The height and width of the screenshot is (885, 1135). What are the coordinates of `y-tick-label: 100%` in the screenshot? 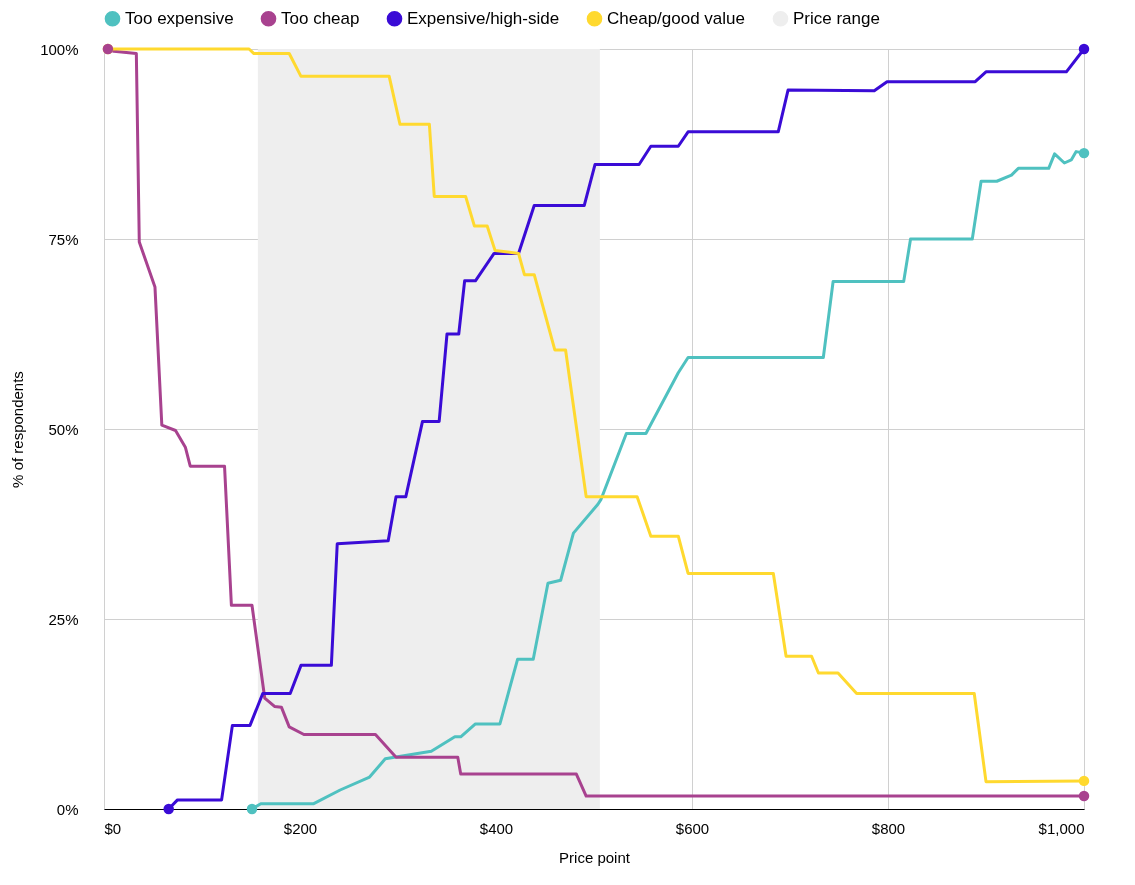 It's located at (59, 49).